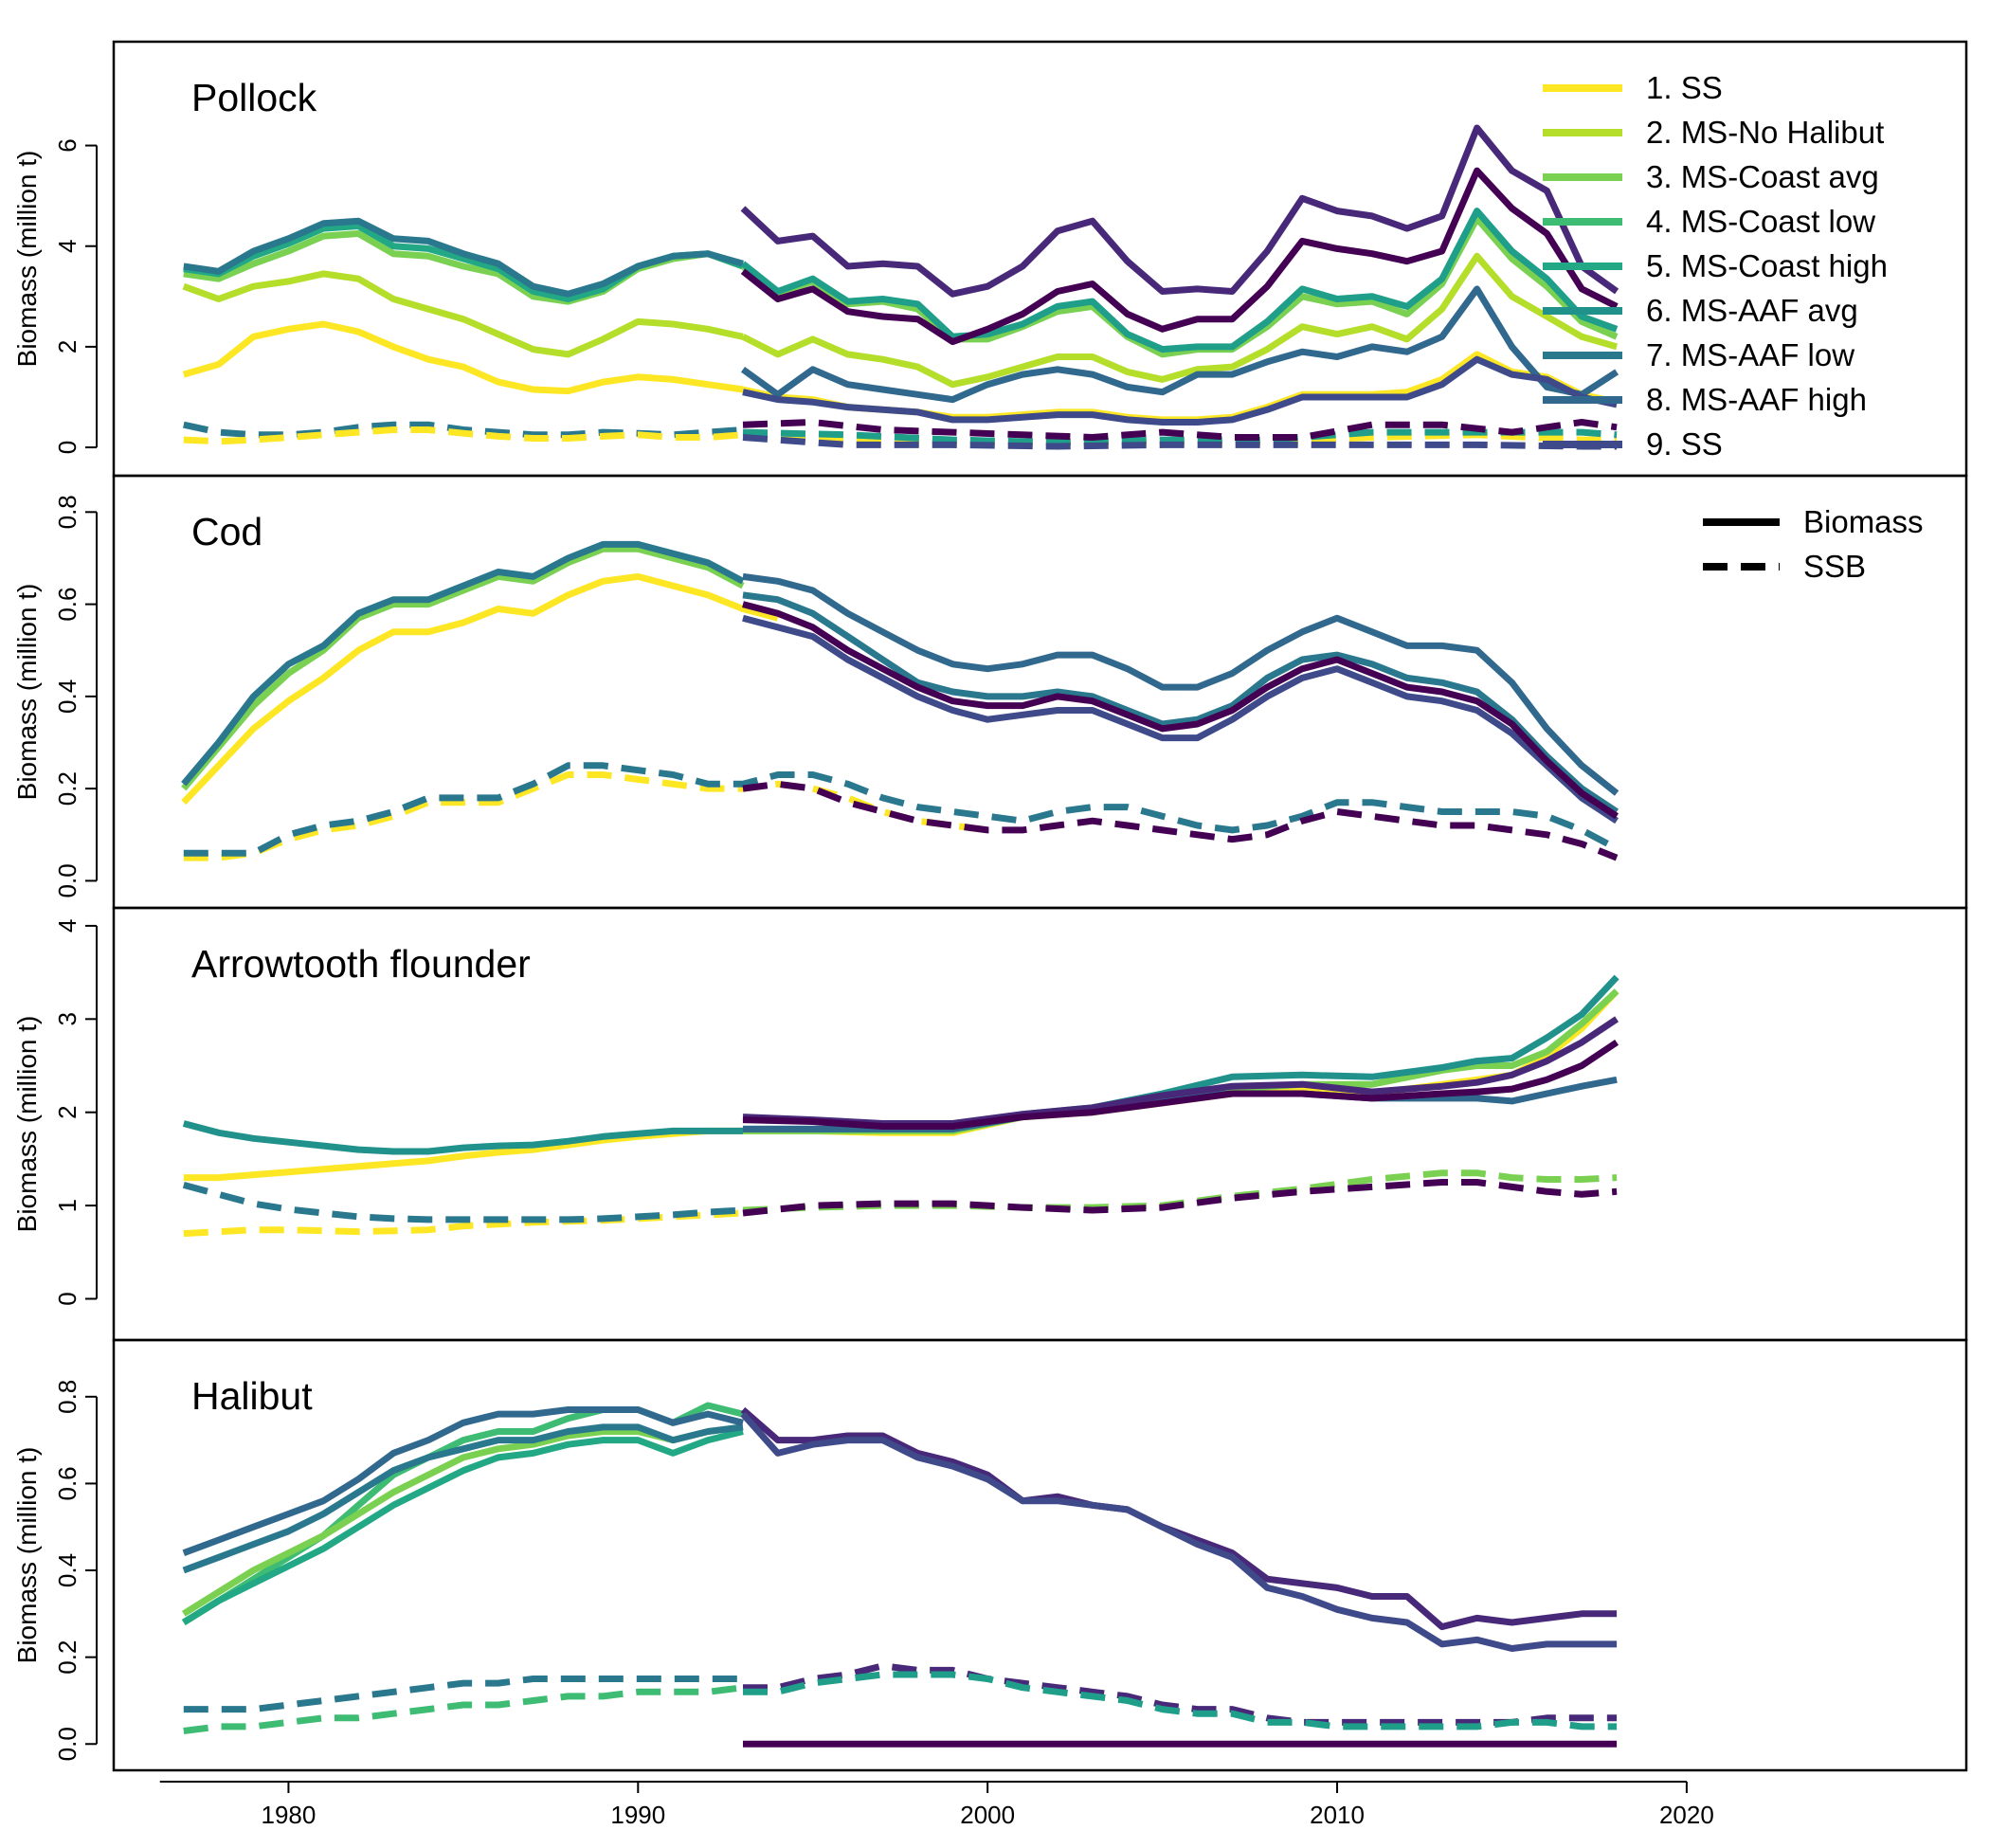 The width and height of the screenshot is (1990, 1848). What do you see at coordinates (1686, 1815) in the screenshot?
I see `x-tick-label: 2020` at bounding box center [1686, 1815].